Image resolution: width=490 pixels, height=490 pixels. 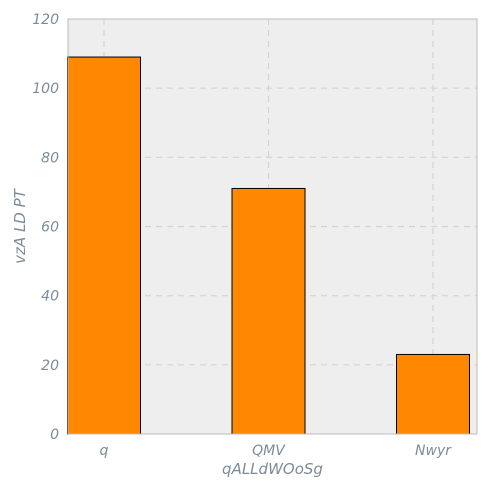 What do you see at coordinates (104, 245) in the screenshot?
I see `bar-q` at bounding box center [104, 245].